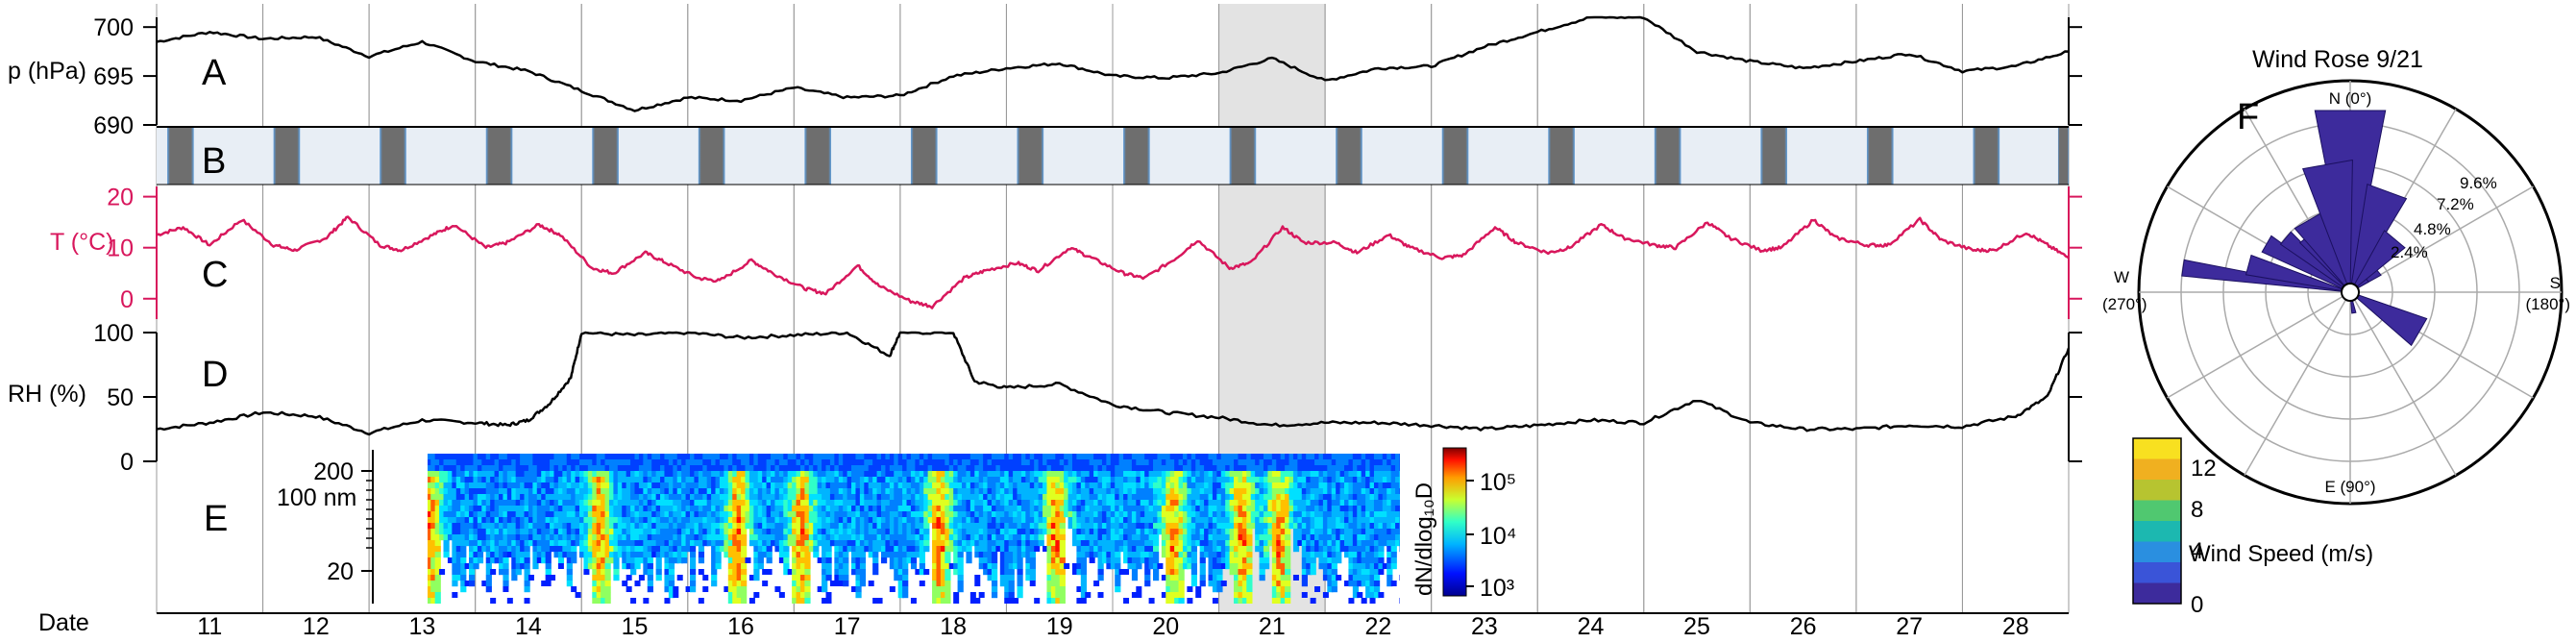  What do you see at coordinates (113, 125) in the screenshot?
I see `y-tick-label: 690` at bounding box center [113, 125].